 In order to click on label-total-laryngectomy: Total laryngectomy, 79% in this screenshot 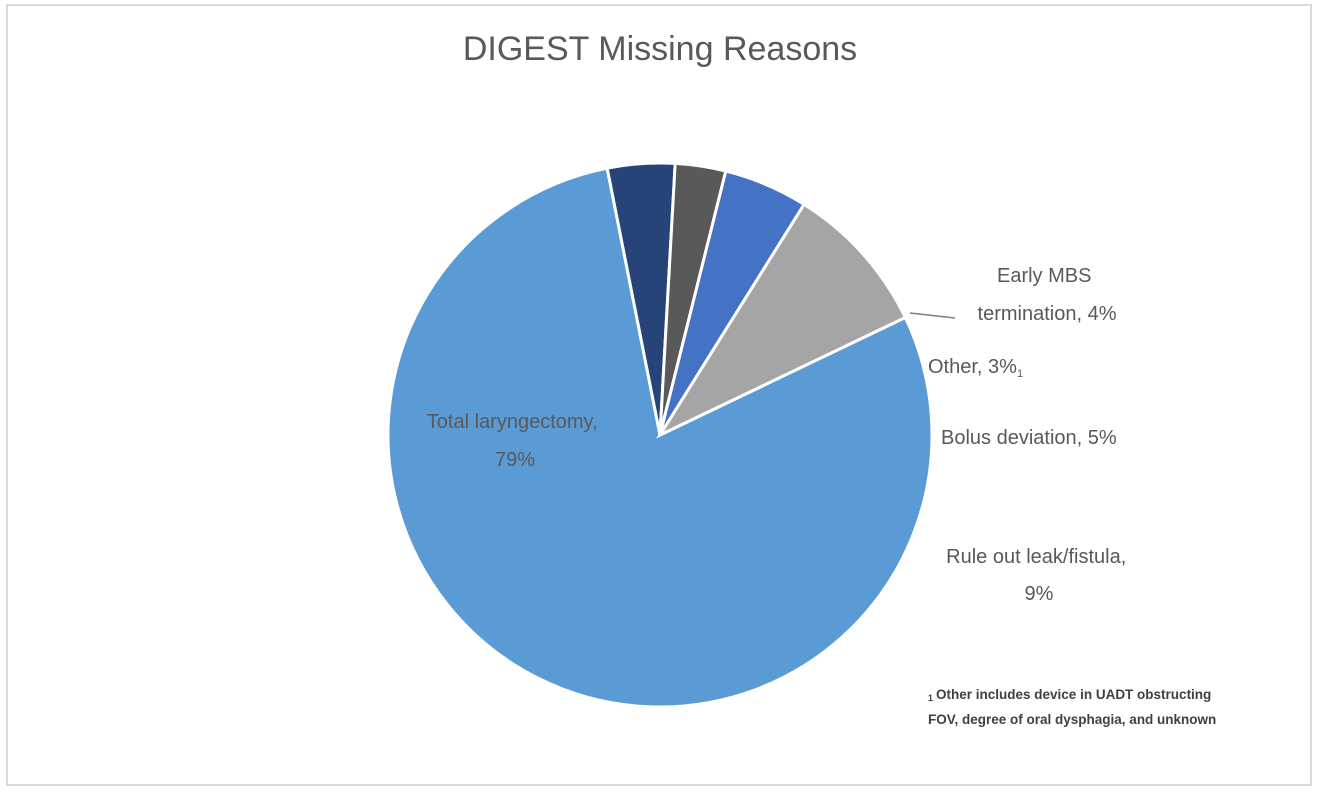, I will do `click(515, 441)`.